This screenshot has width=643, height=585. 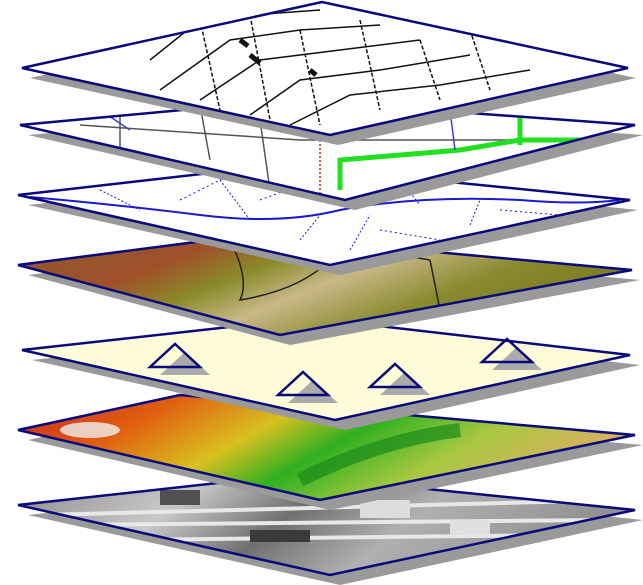 I want to click on point-symbols, so click(x=344, y=370).